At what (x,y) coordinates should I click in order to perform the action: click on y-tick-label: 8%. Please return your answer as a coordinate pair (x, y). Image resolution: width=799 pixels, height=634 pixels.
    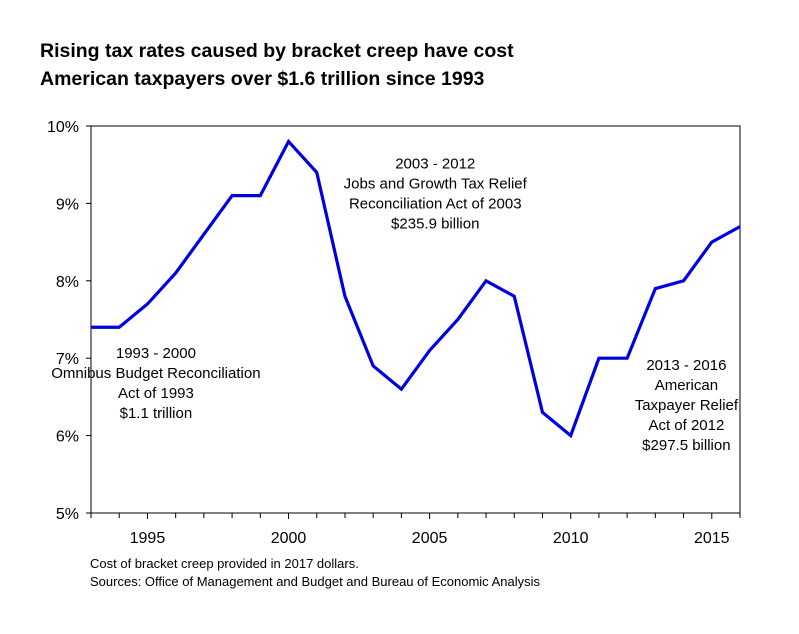
    Looking at the image, I should click on (67, 282).